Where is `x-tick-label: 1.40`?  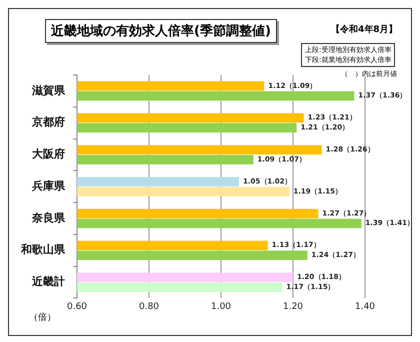 x-tick-label: 1.40 is located at coordinates (365, 307).